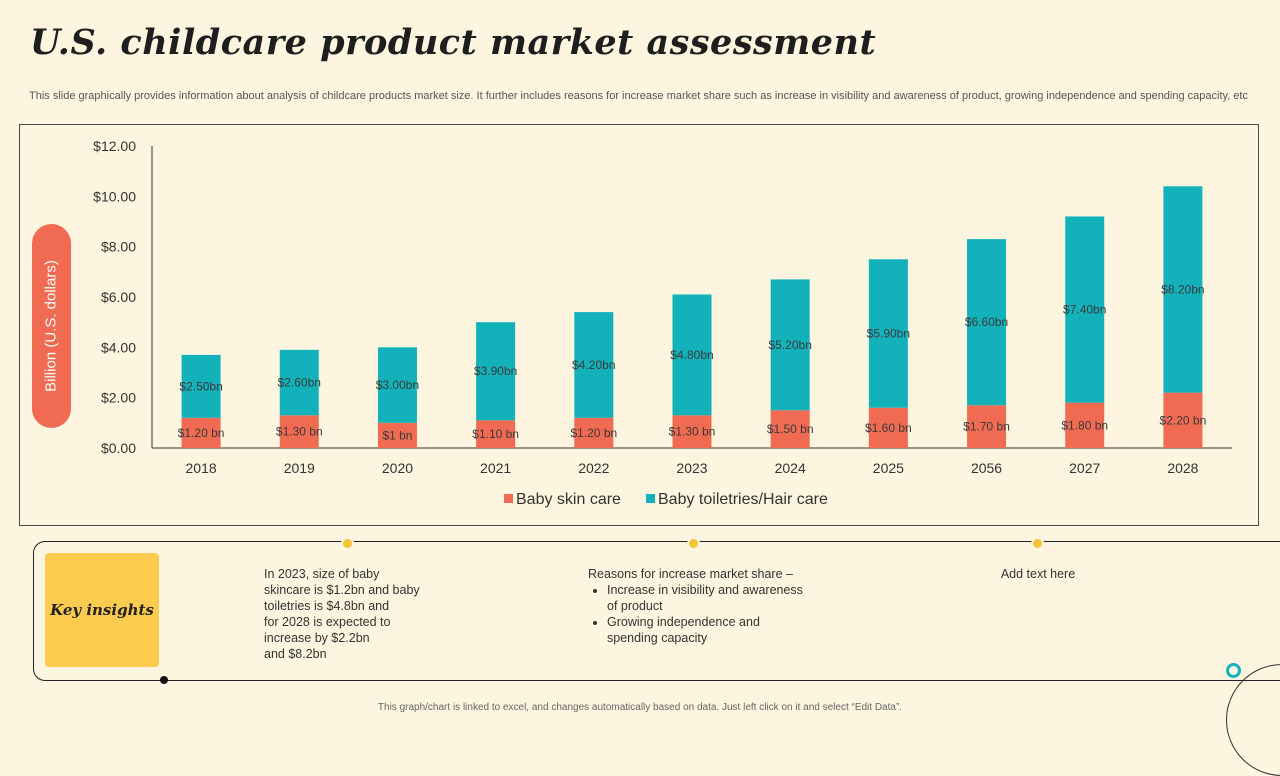 The width and height of the screenshot is (1280, 776). What do you see at coordinates (1233, 670) in the screenshot?
I see `decorative-dot` at bounding box center [1233, 670].